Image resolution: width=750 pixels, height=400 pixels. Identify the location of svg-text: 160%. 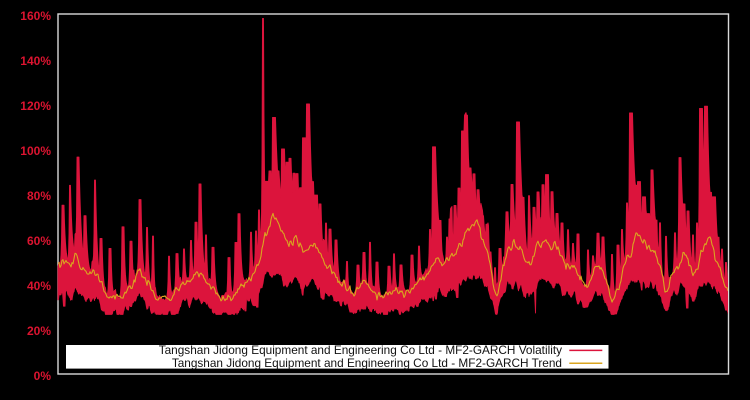
(35, 16).